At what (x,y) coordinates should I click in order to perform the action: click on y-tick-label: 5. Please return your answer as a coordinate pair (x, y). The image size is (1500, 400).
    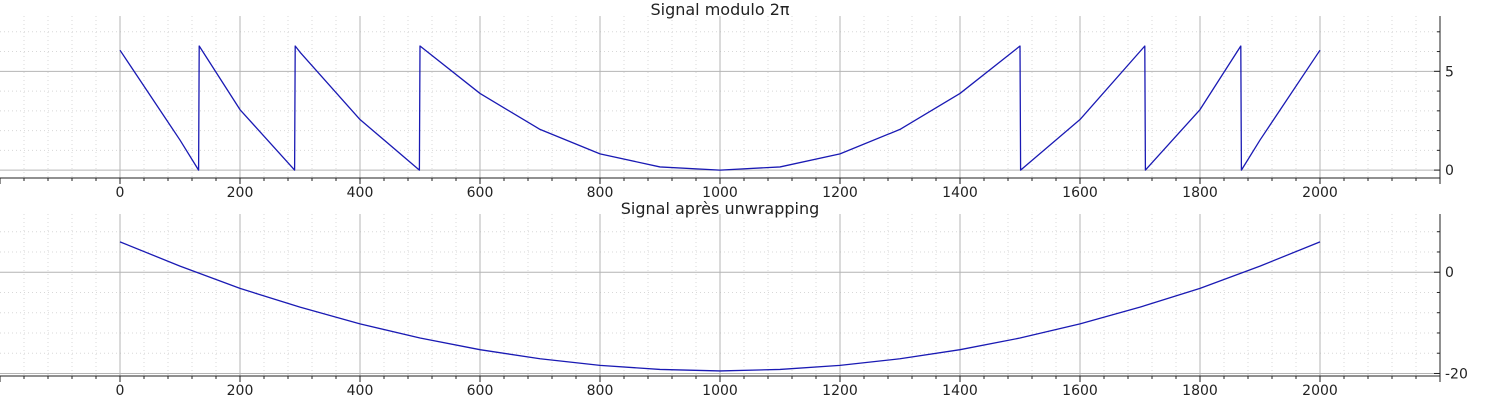
    Looking at the image, I should click on (1449, 72).